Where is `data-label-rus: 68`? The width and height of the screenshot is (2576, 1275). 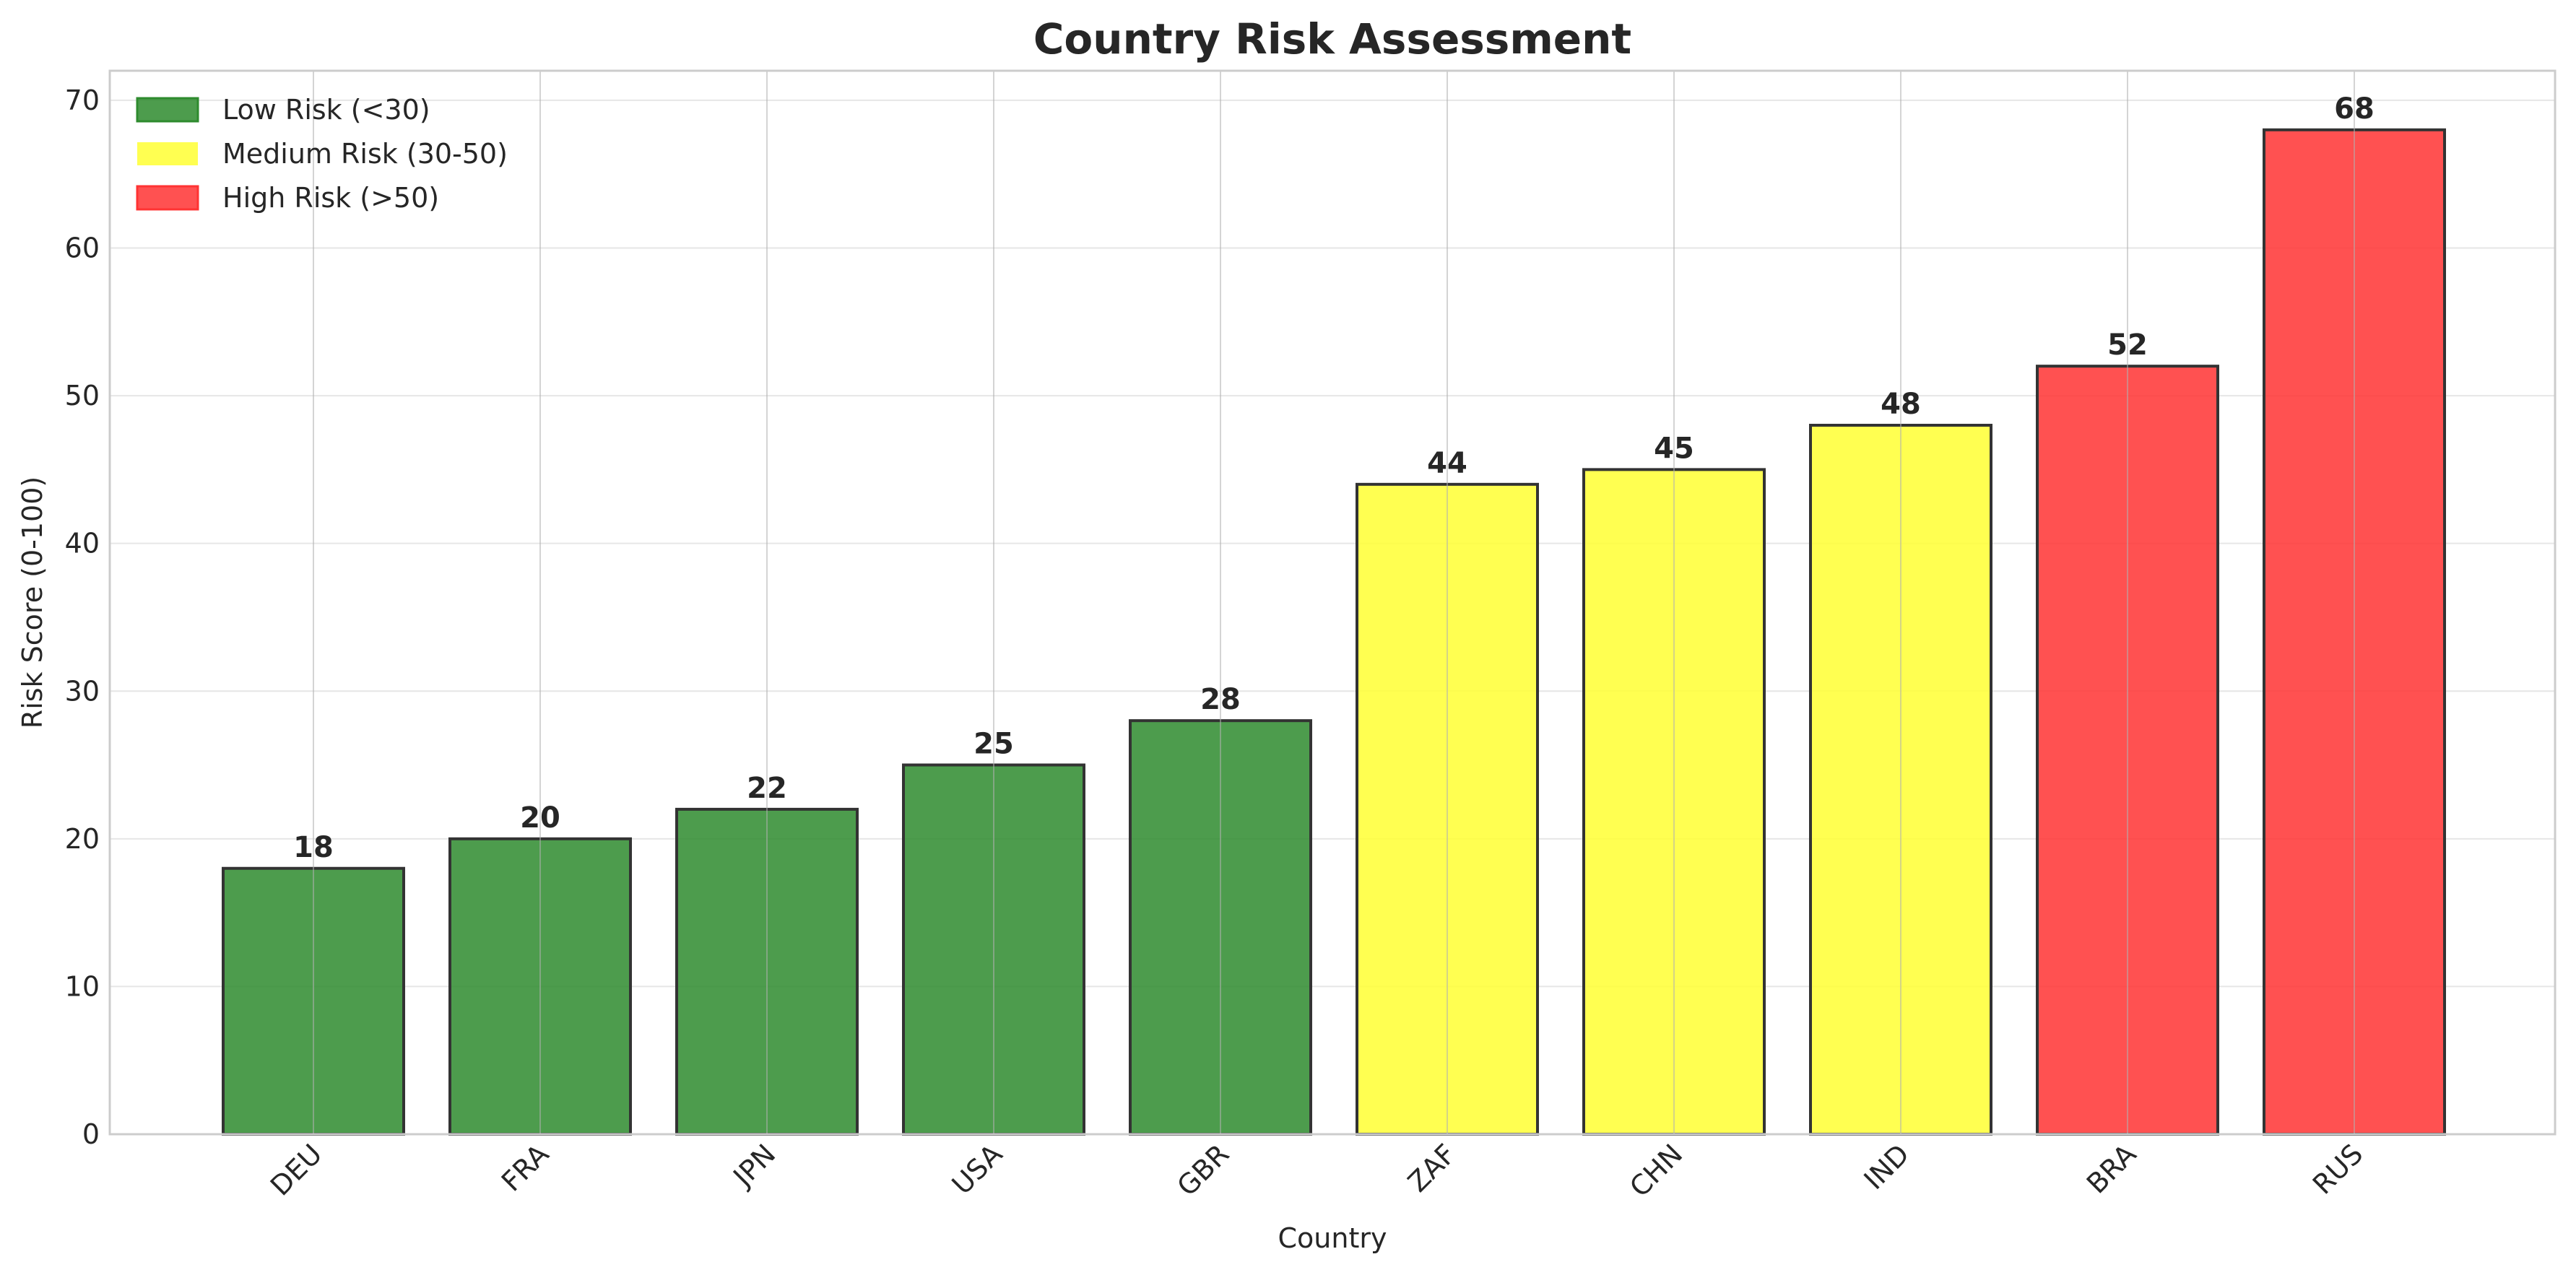 data-label-rus: 68 is located at coordinates (2354, 109).